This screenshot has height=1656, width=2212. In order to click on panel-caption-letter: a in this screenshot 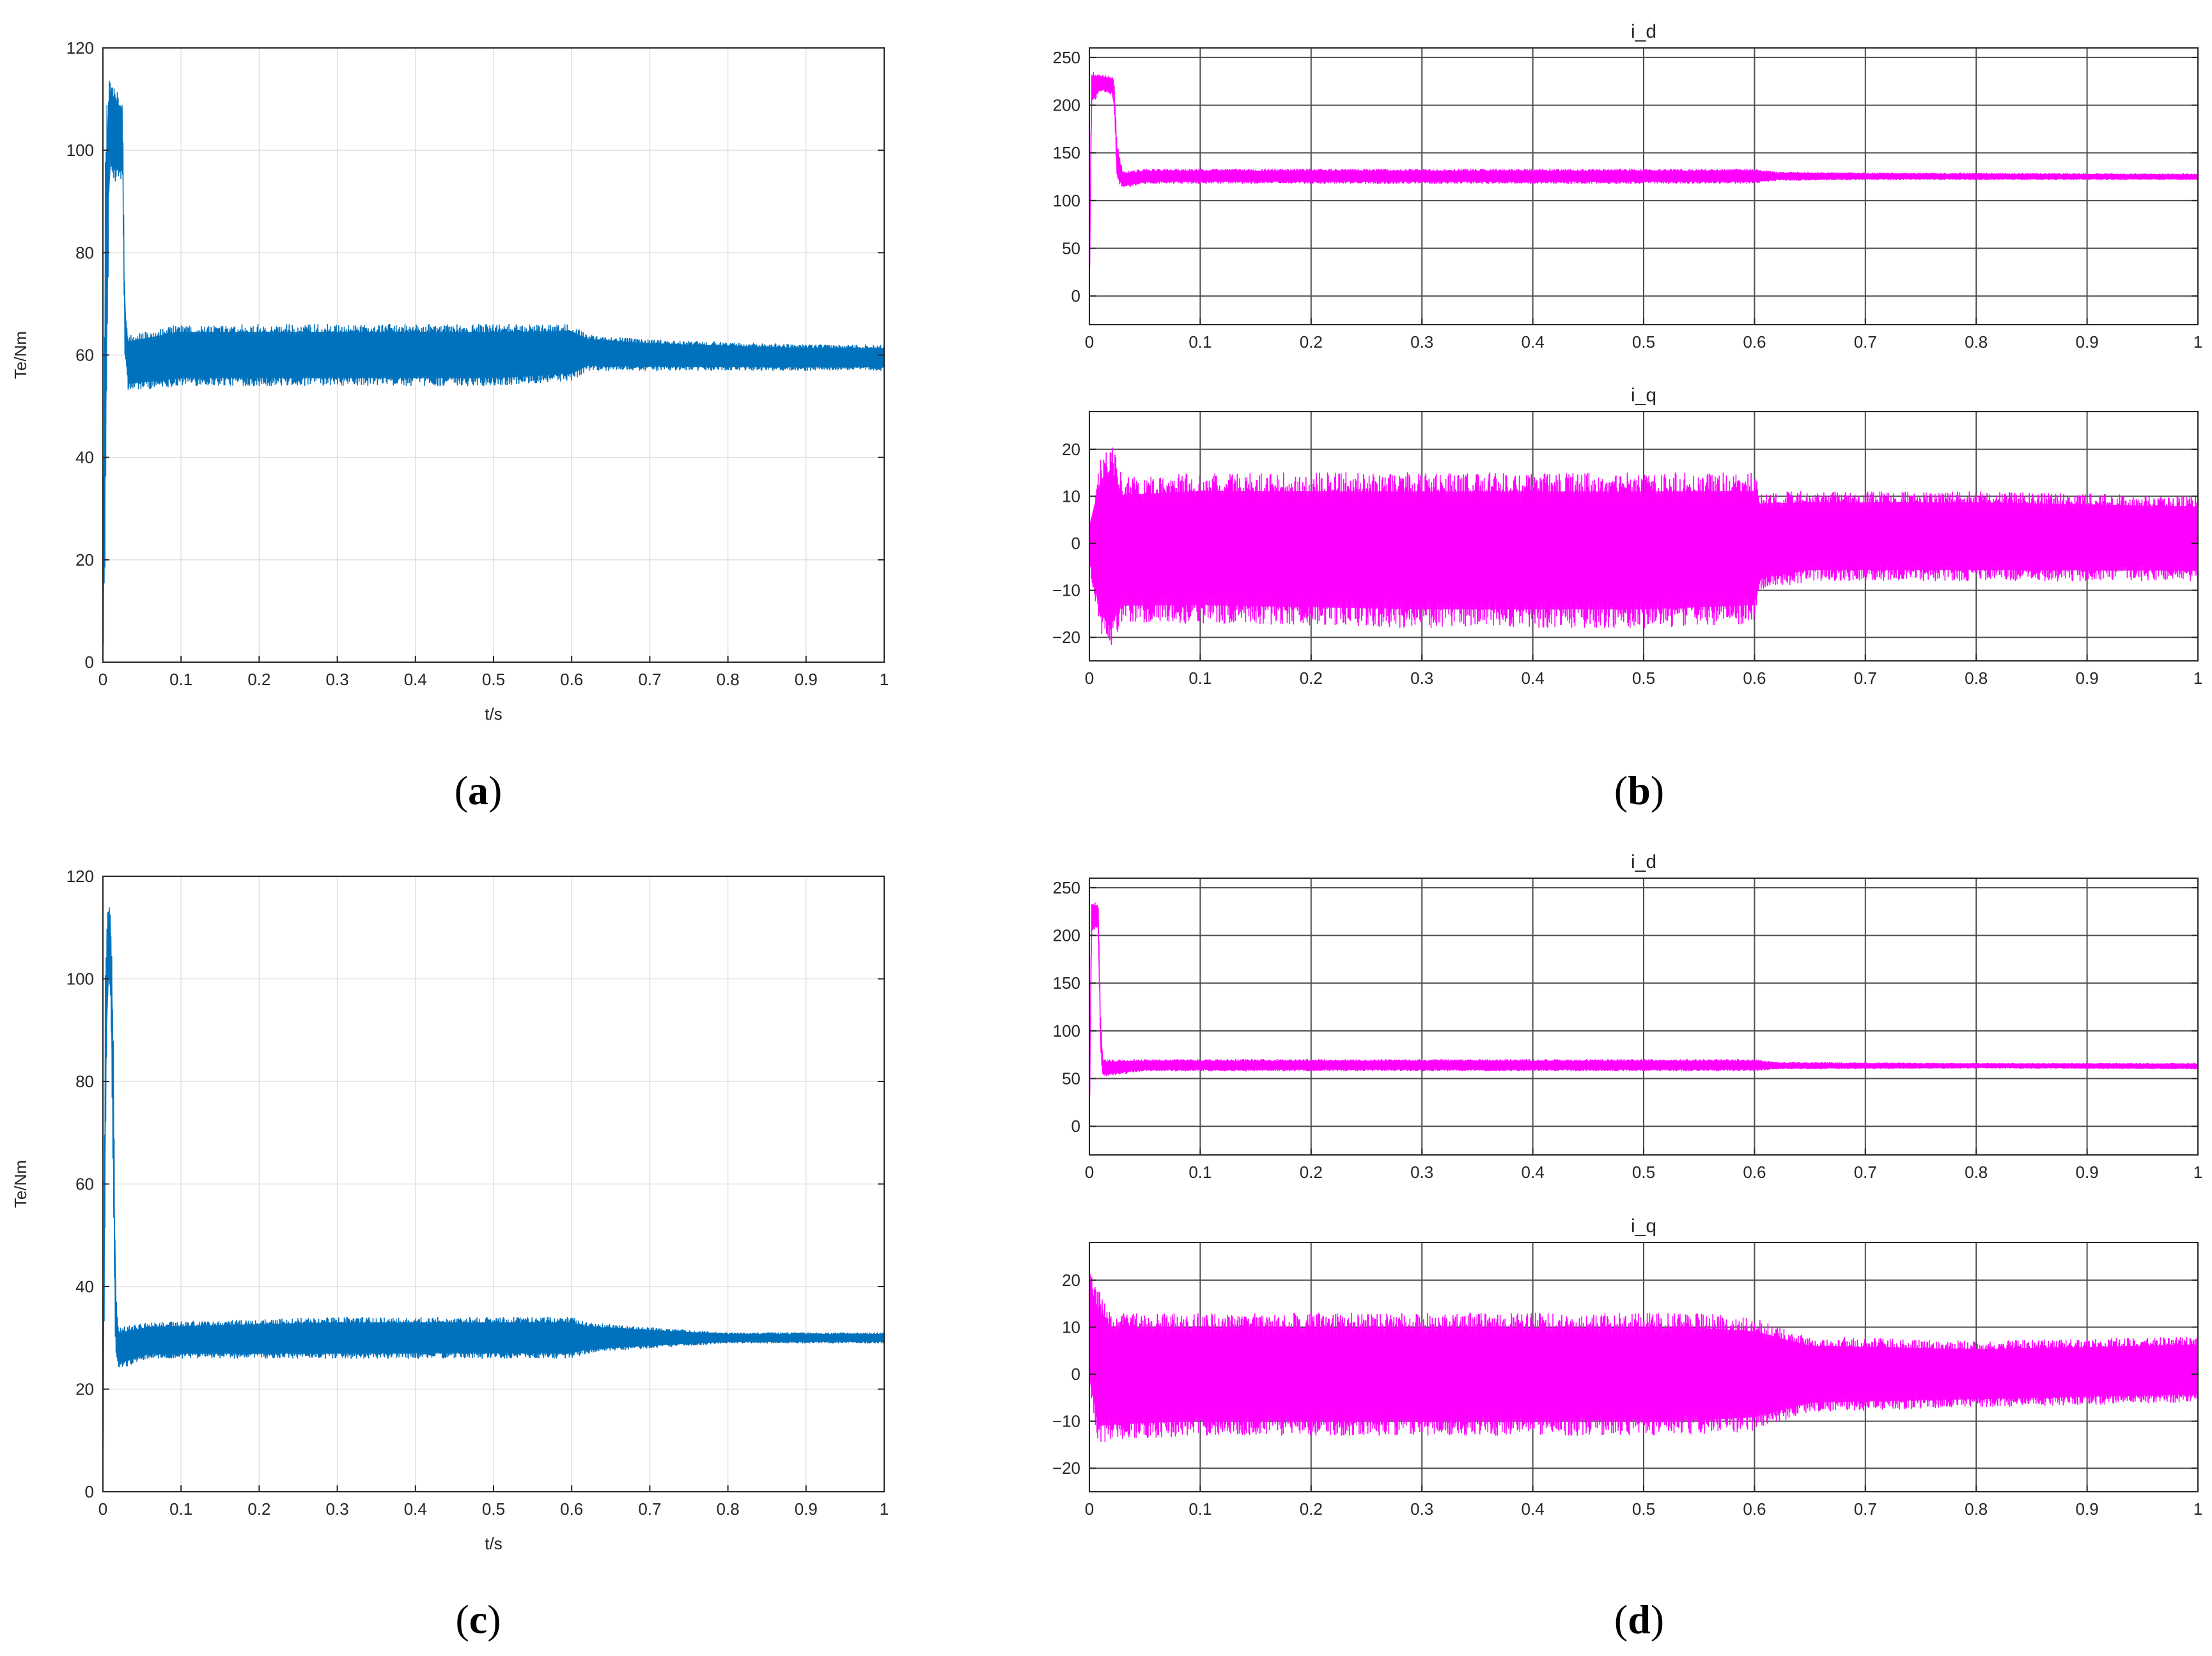, I will do `click(478, 790)`.